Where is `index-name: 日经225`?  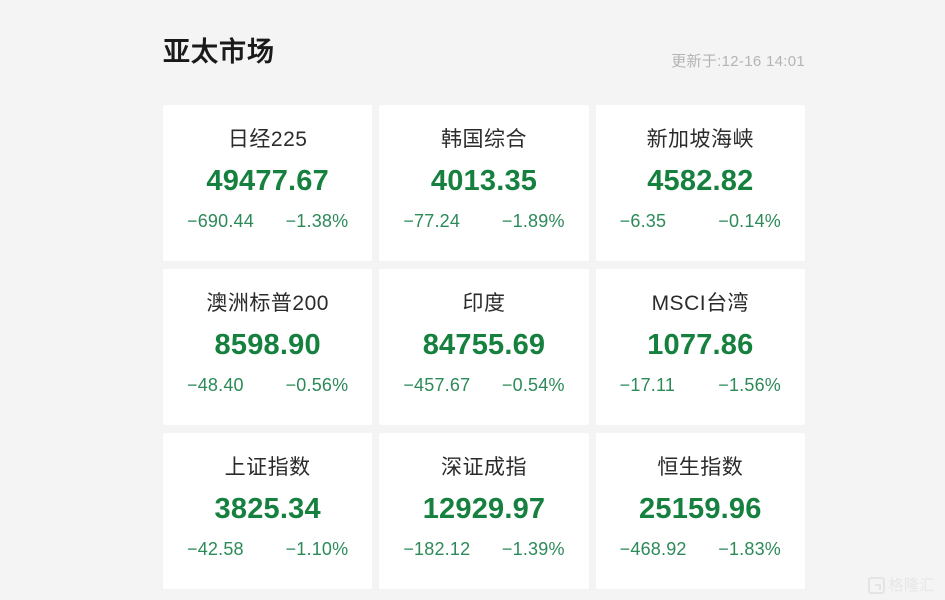
index-name: 日经225 is located at coordinates (267, 139).